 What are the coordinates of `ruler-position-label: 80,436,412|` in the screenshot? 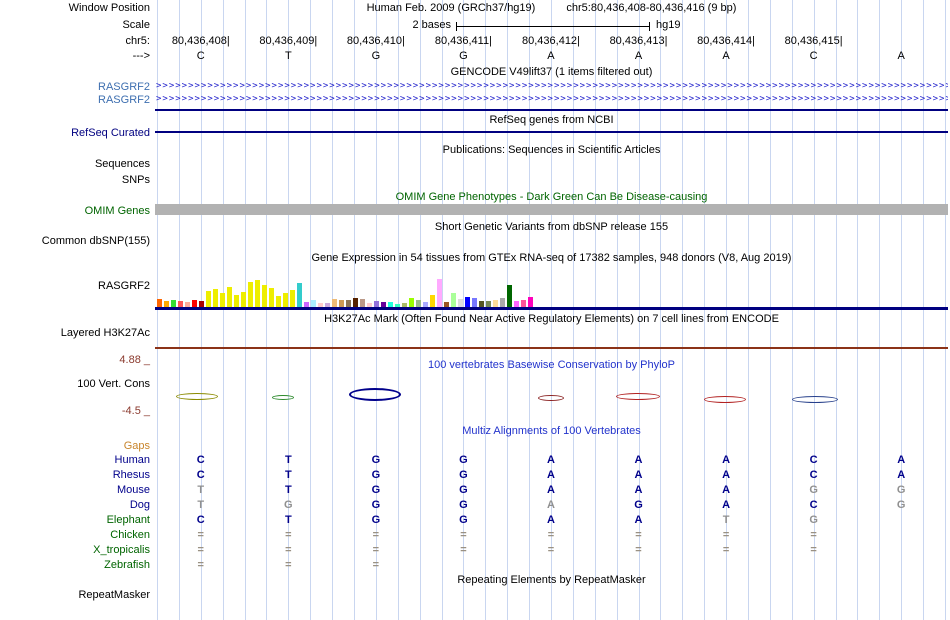 It's located at (551, 41).